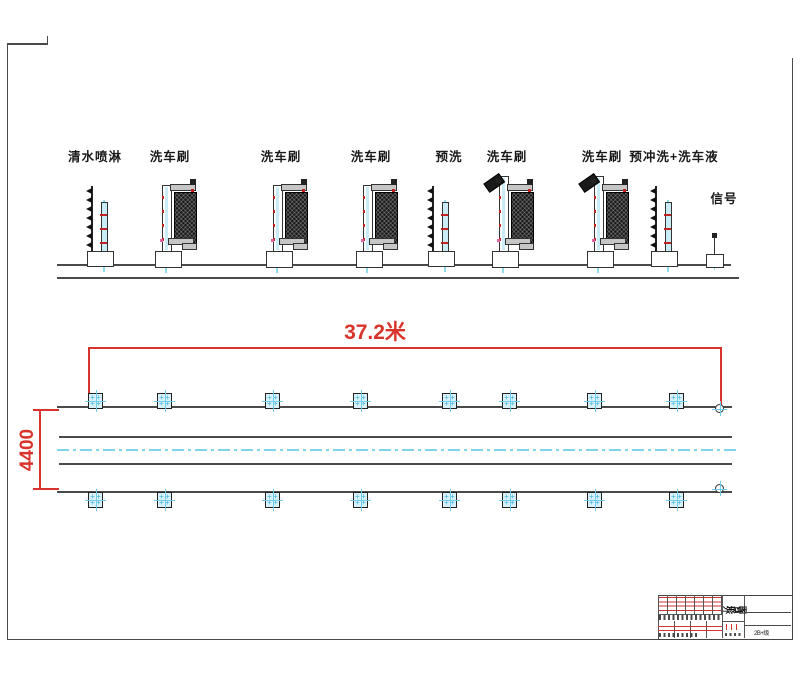 This screenshot has width=800, height=680. I want to click on drawing-title: 外形尺寸图, so click(734, 610).